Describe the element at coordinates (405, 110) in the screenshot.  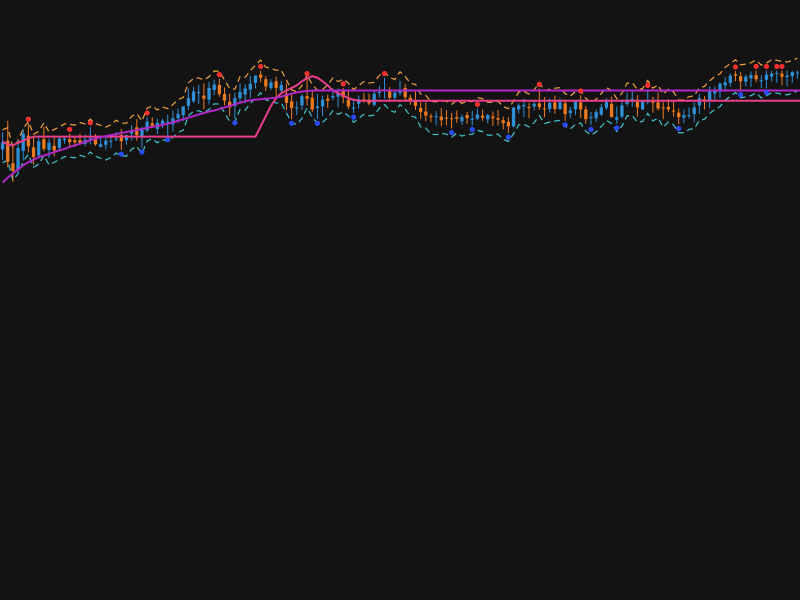
I see `markers-layer` at that location.